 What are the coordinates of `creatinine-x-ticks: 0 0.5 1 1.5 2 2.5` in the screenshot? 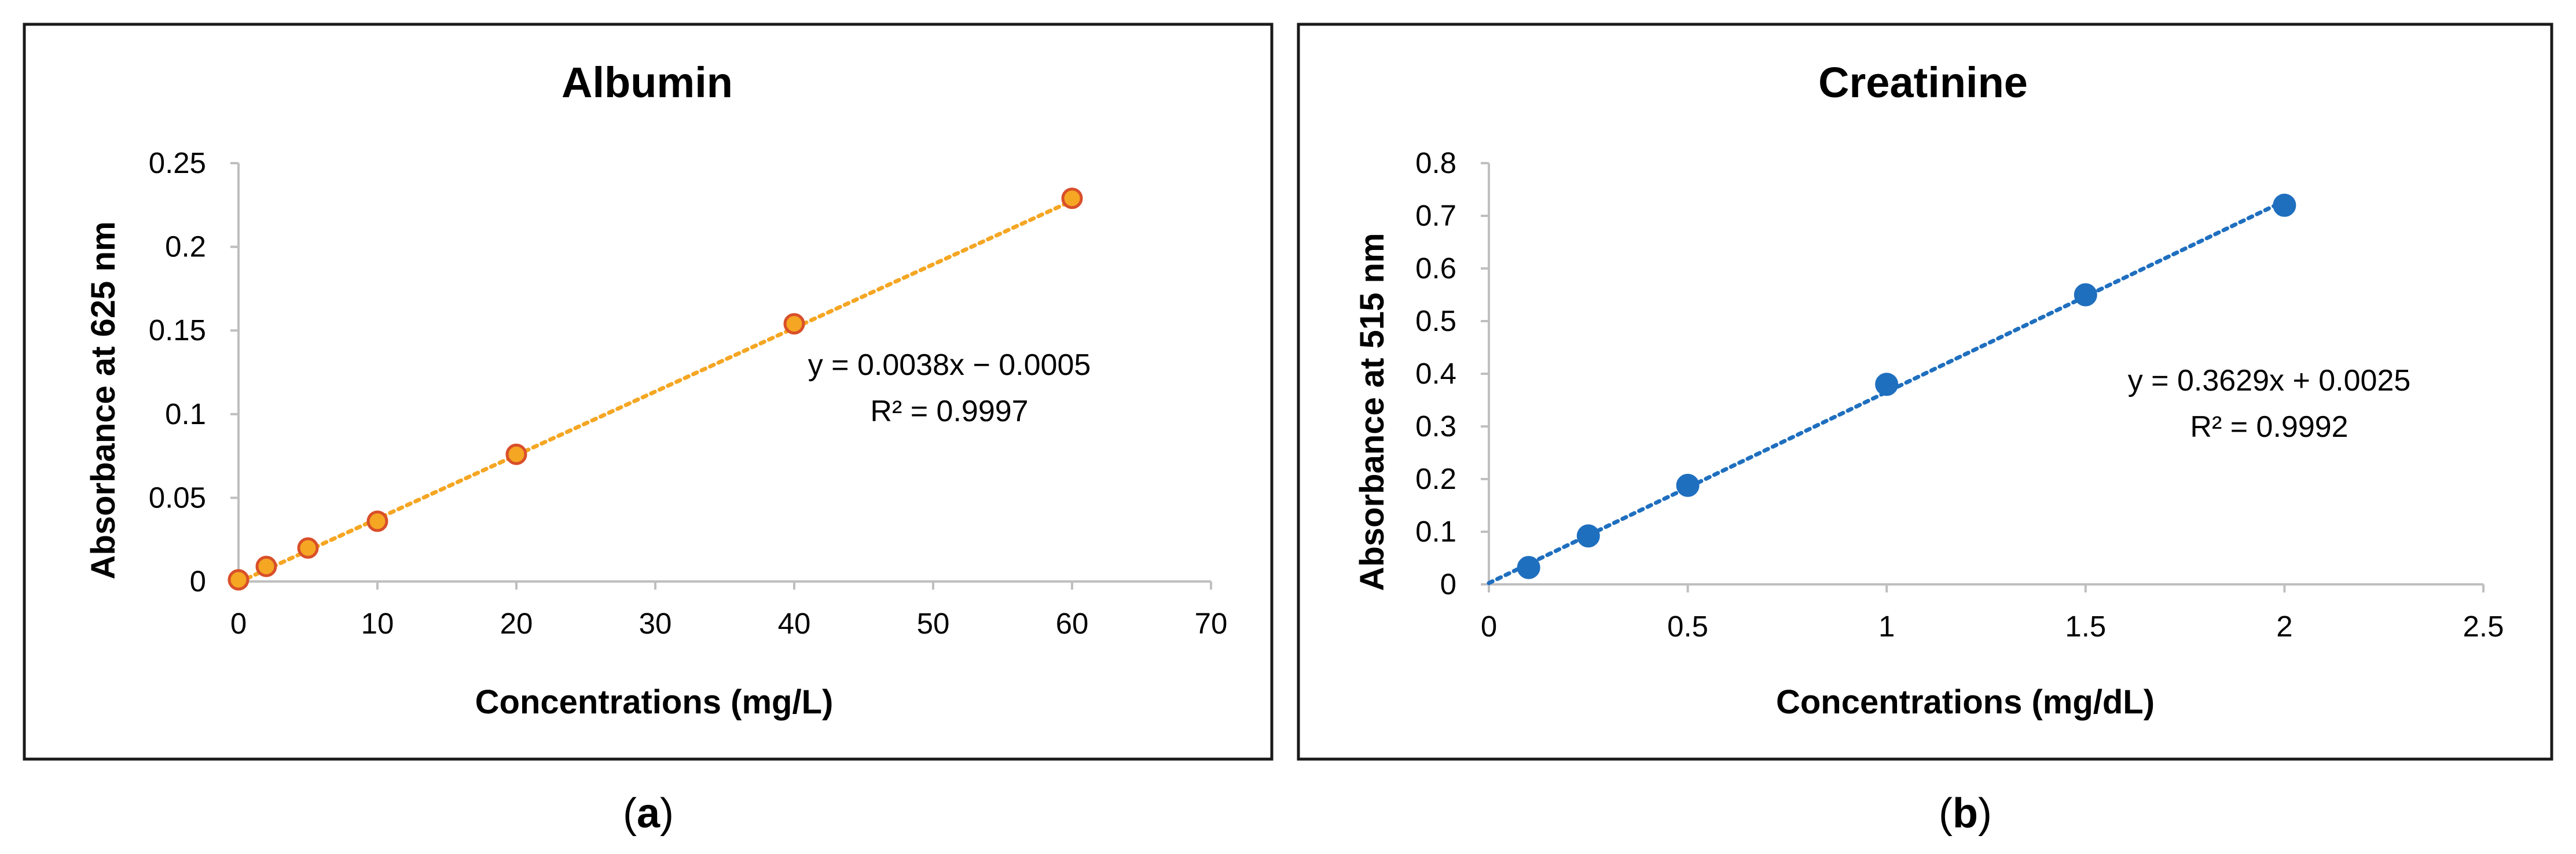 It's located at (1992, 613).